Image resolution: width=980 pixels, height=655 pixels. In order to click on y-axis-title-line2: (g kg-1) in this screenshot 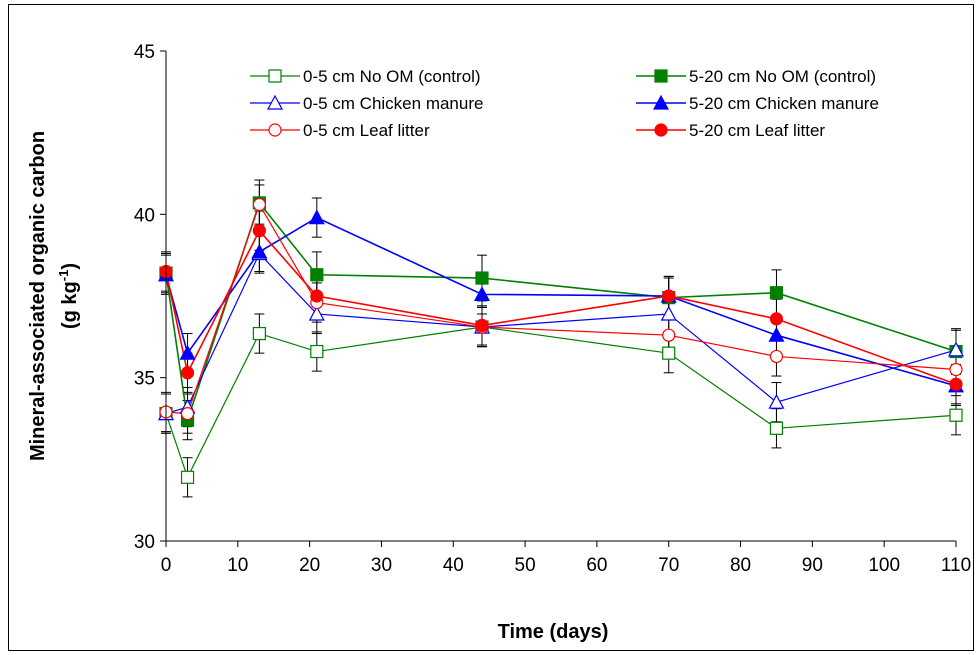, I will do `click(68, 296)`.